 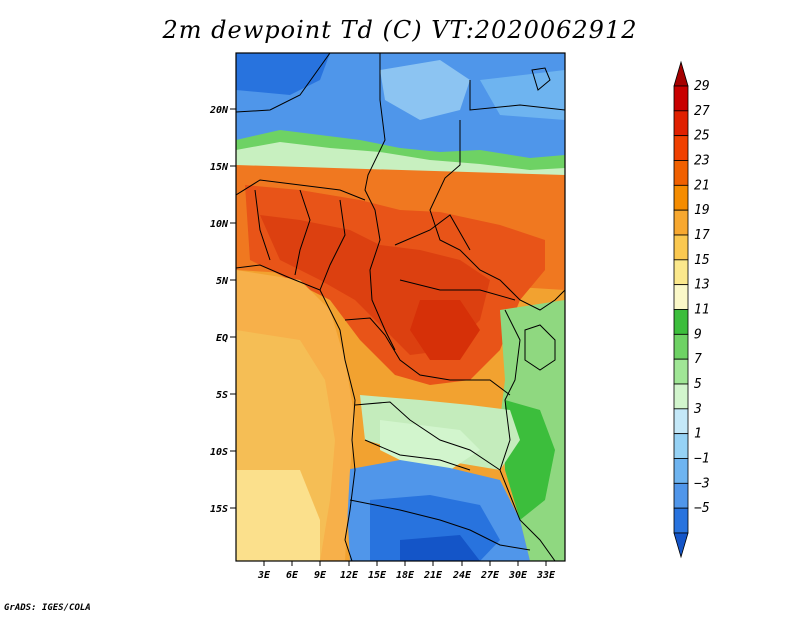 What do you see at coordinates (400, 30) in the screenshot?
I see `map-title: 2m dewpoint Td (C) VT:2020062912` at bounding box center [400, 30].